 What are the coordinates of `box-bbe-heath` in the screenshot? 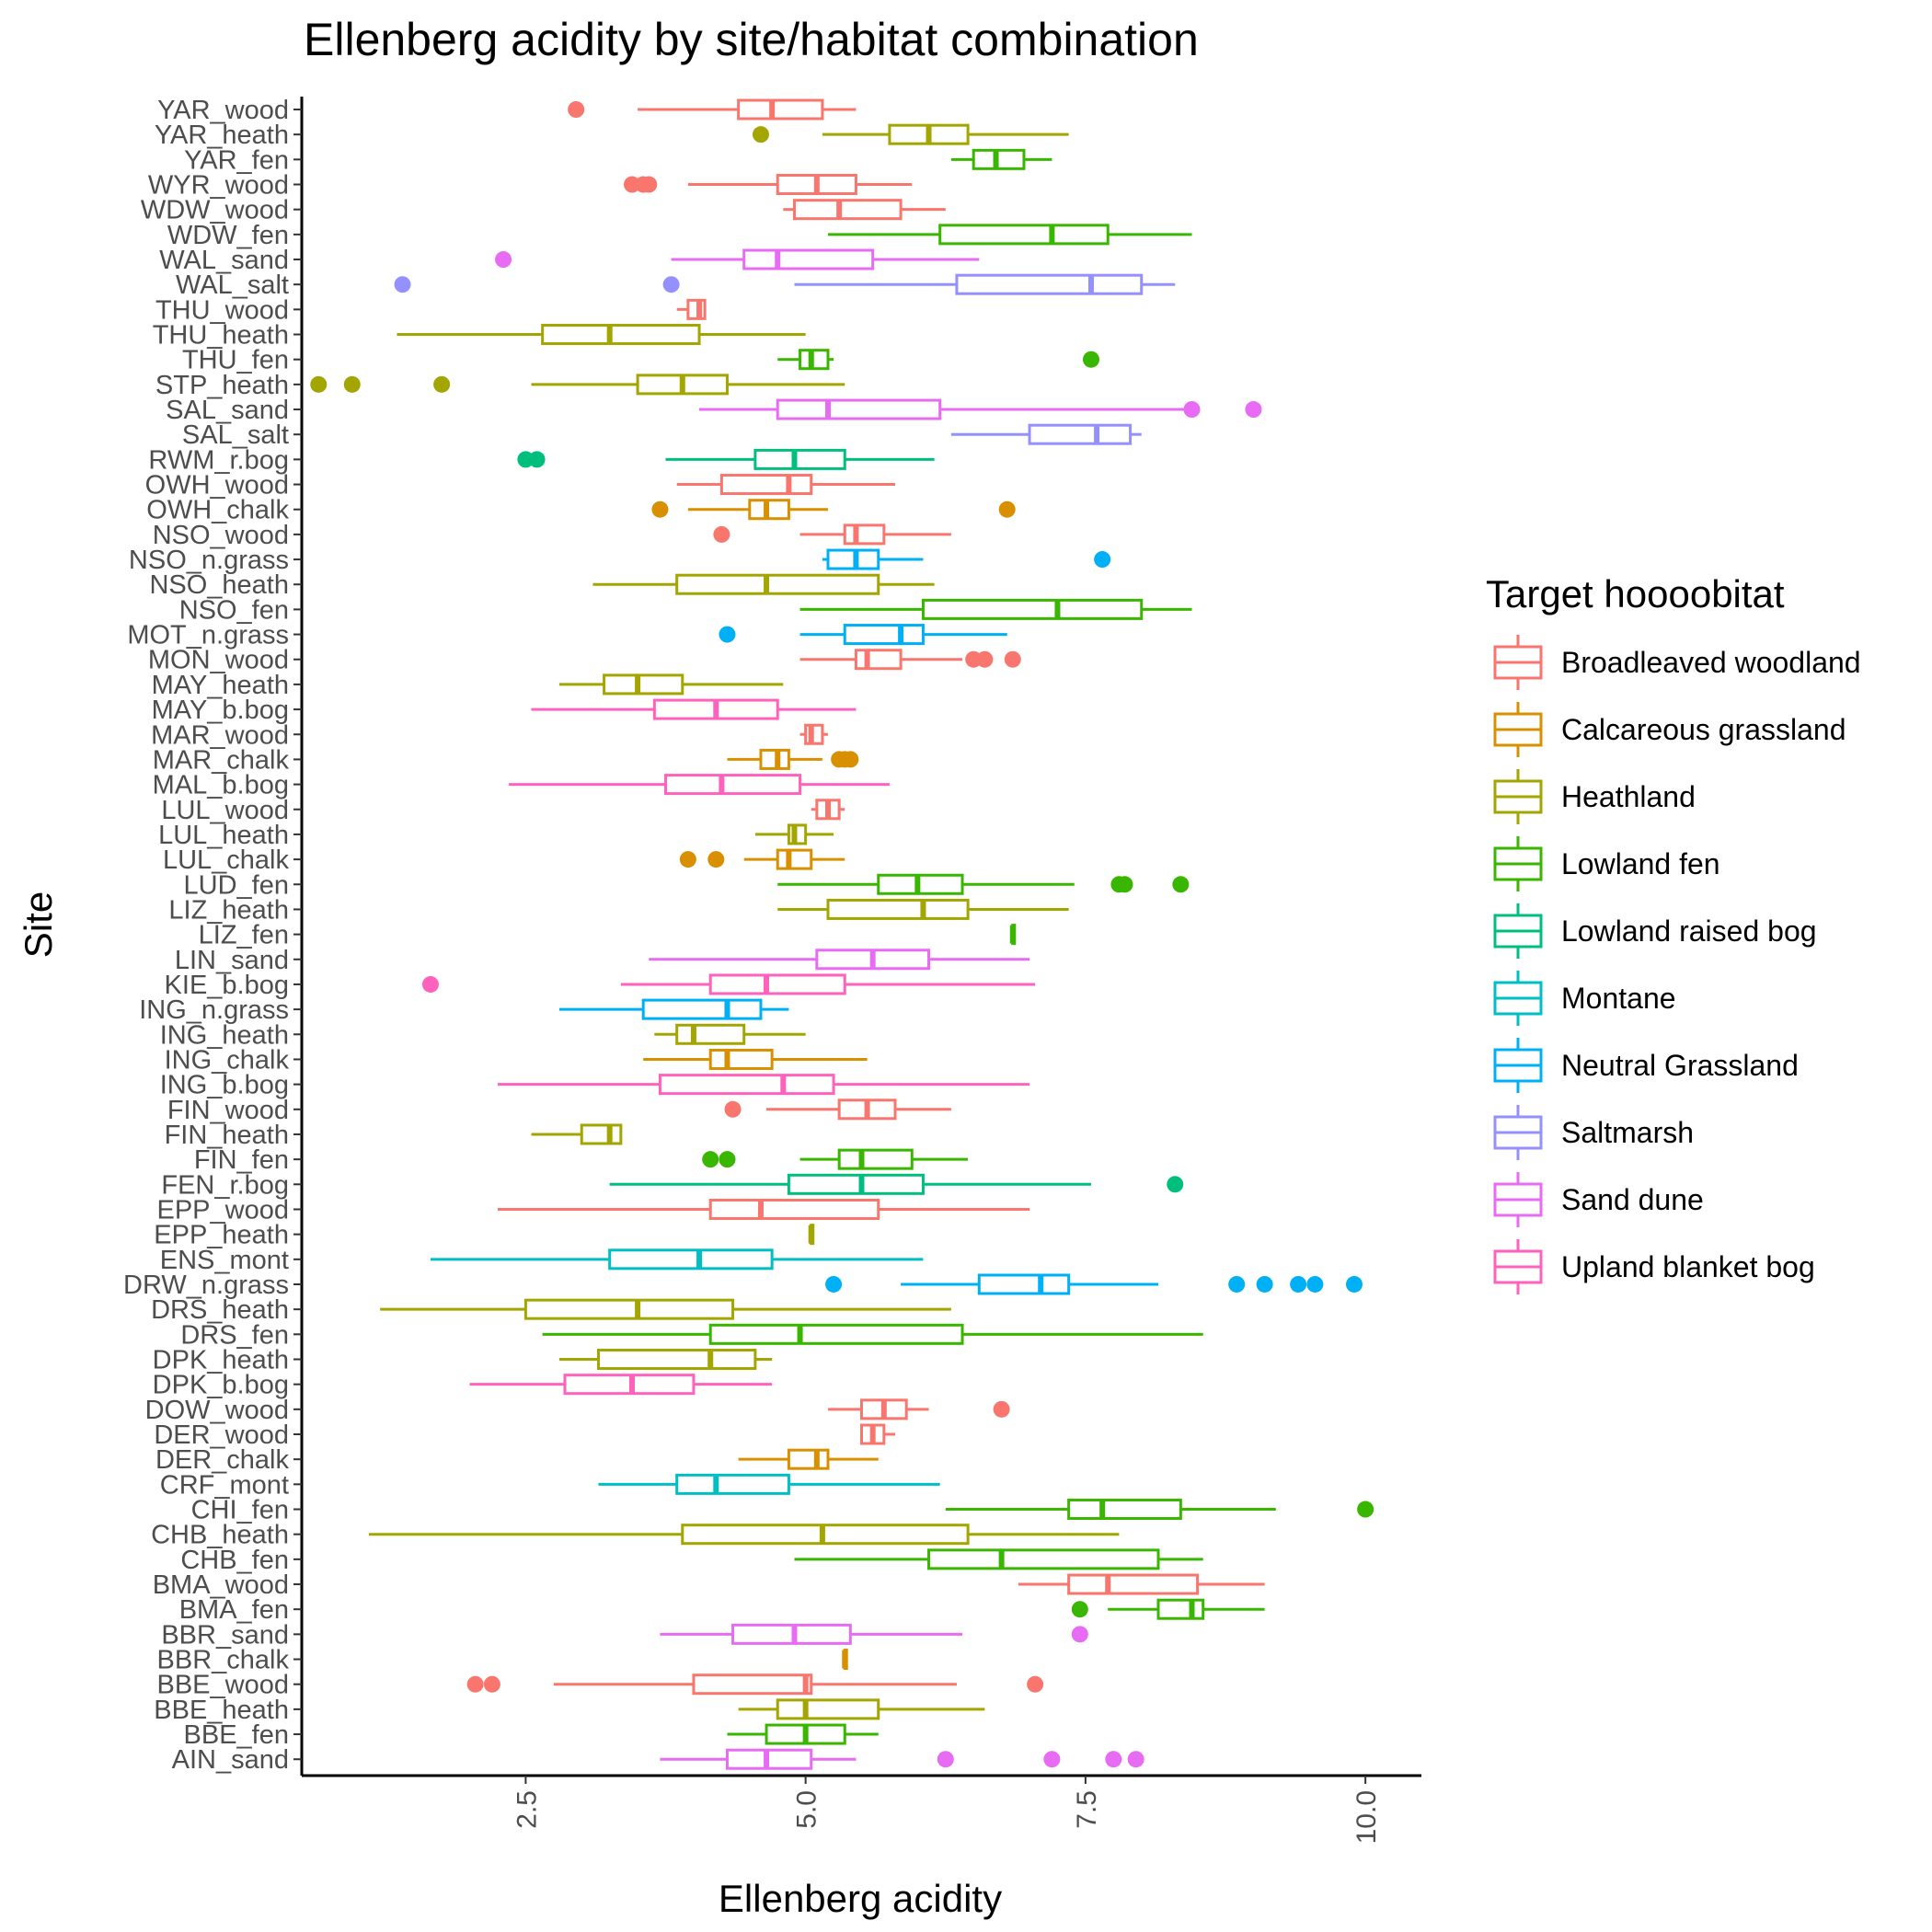 It's located at (861, 1709).